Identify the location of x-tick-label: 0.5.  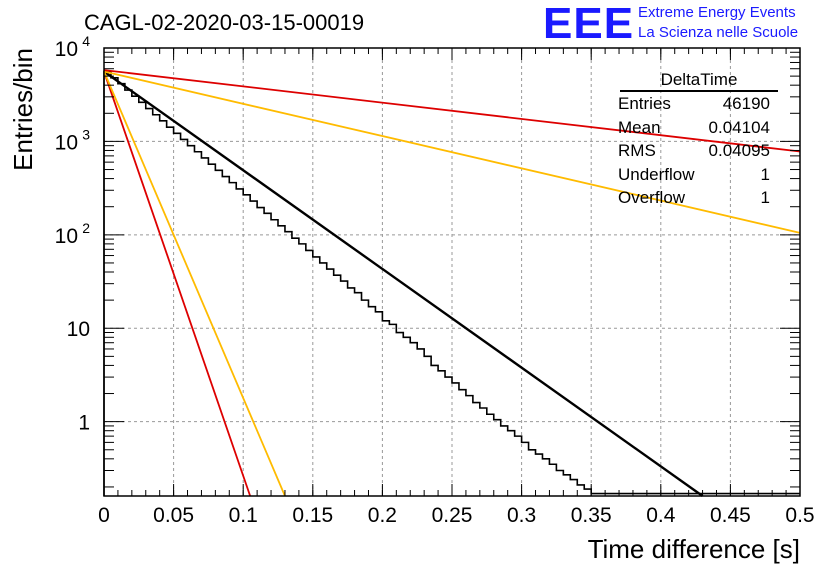
(799, 515).